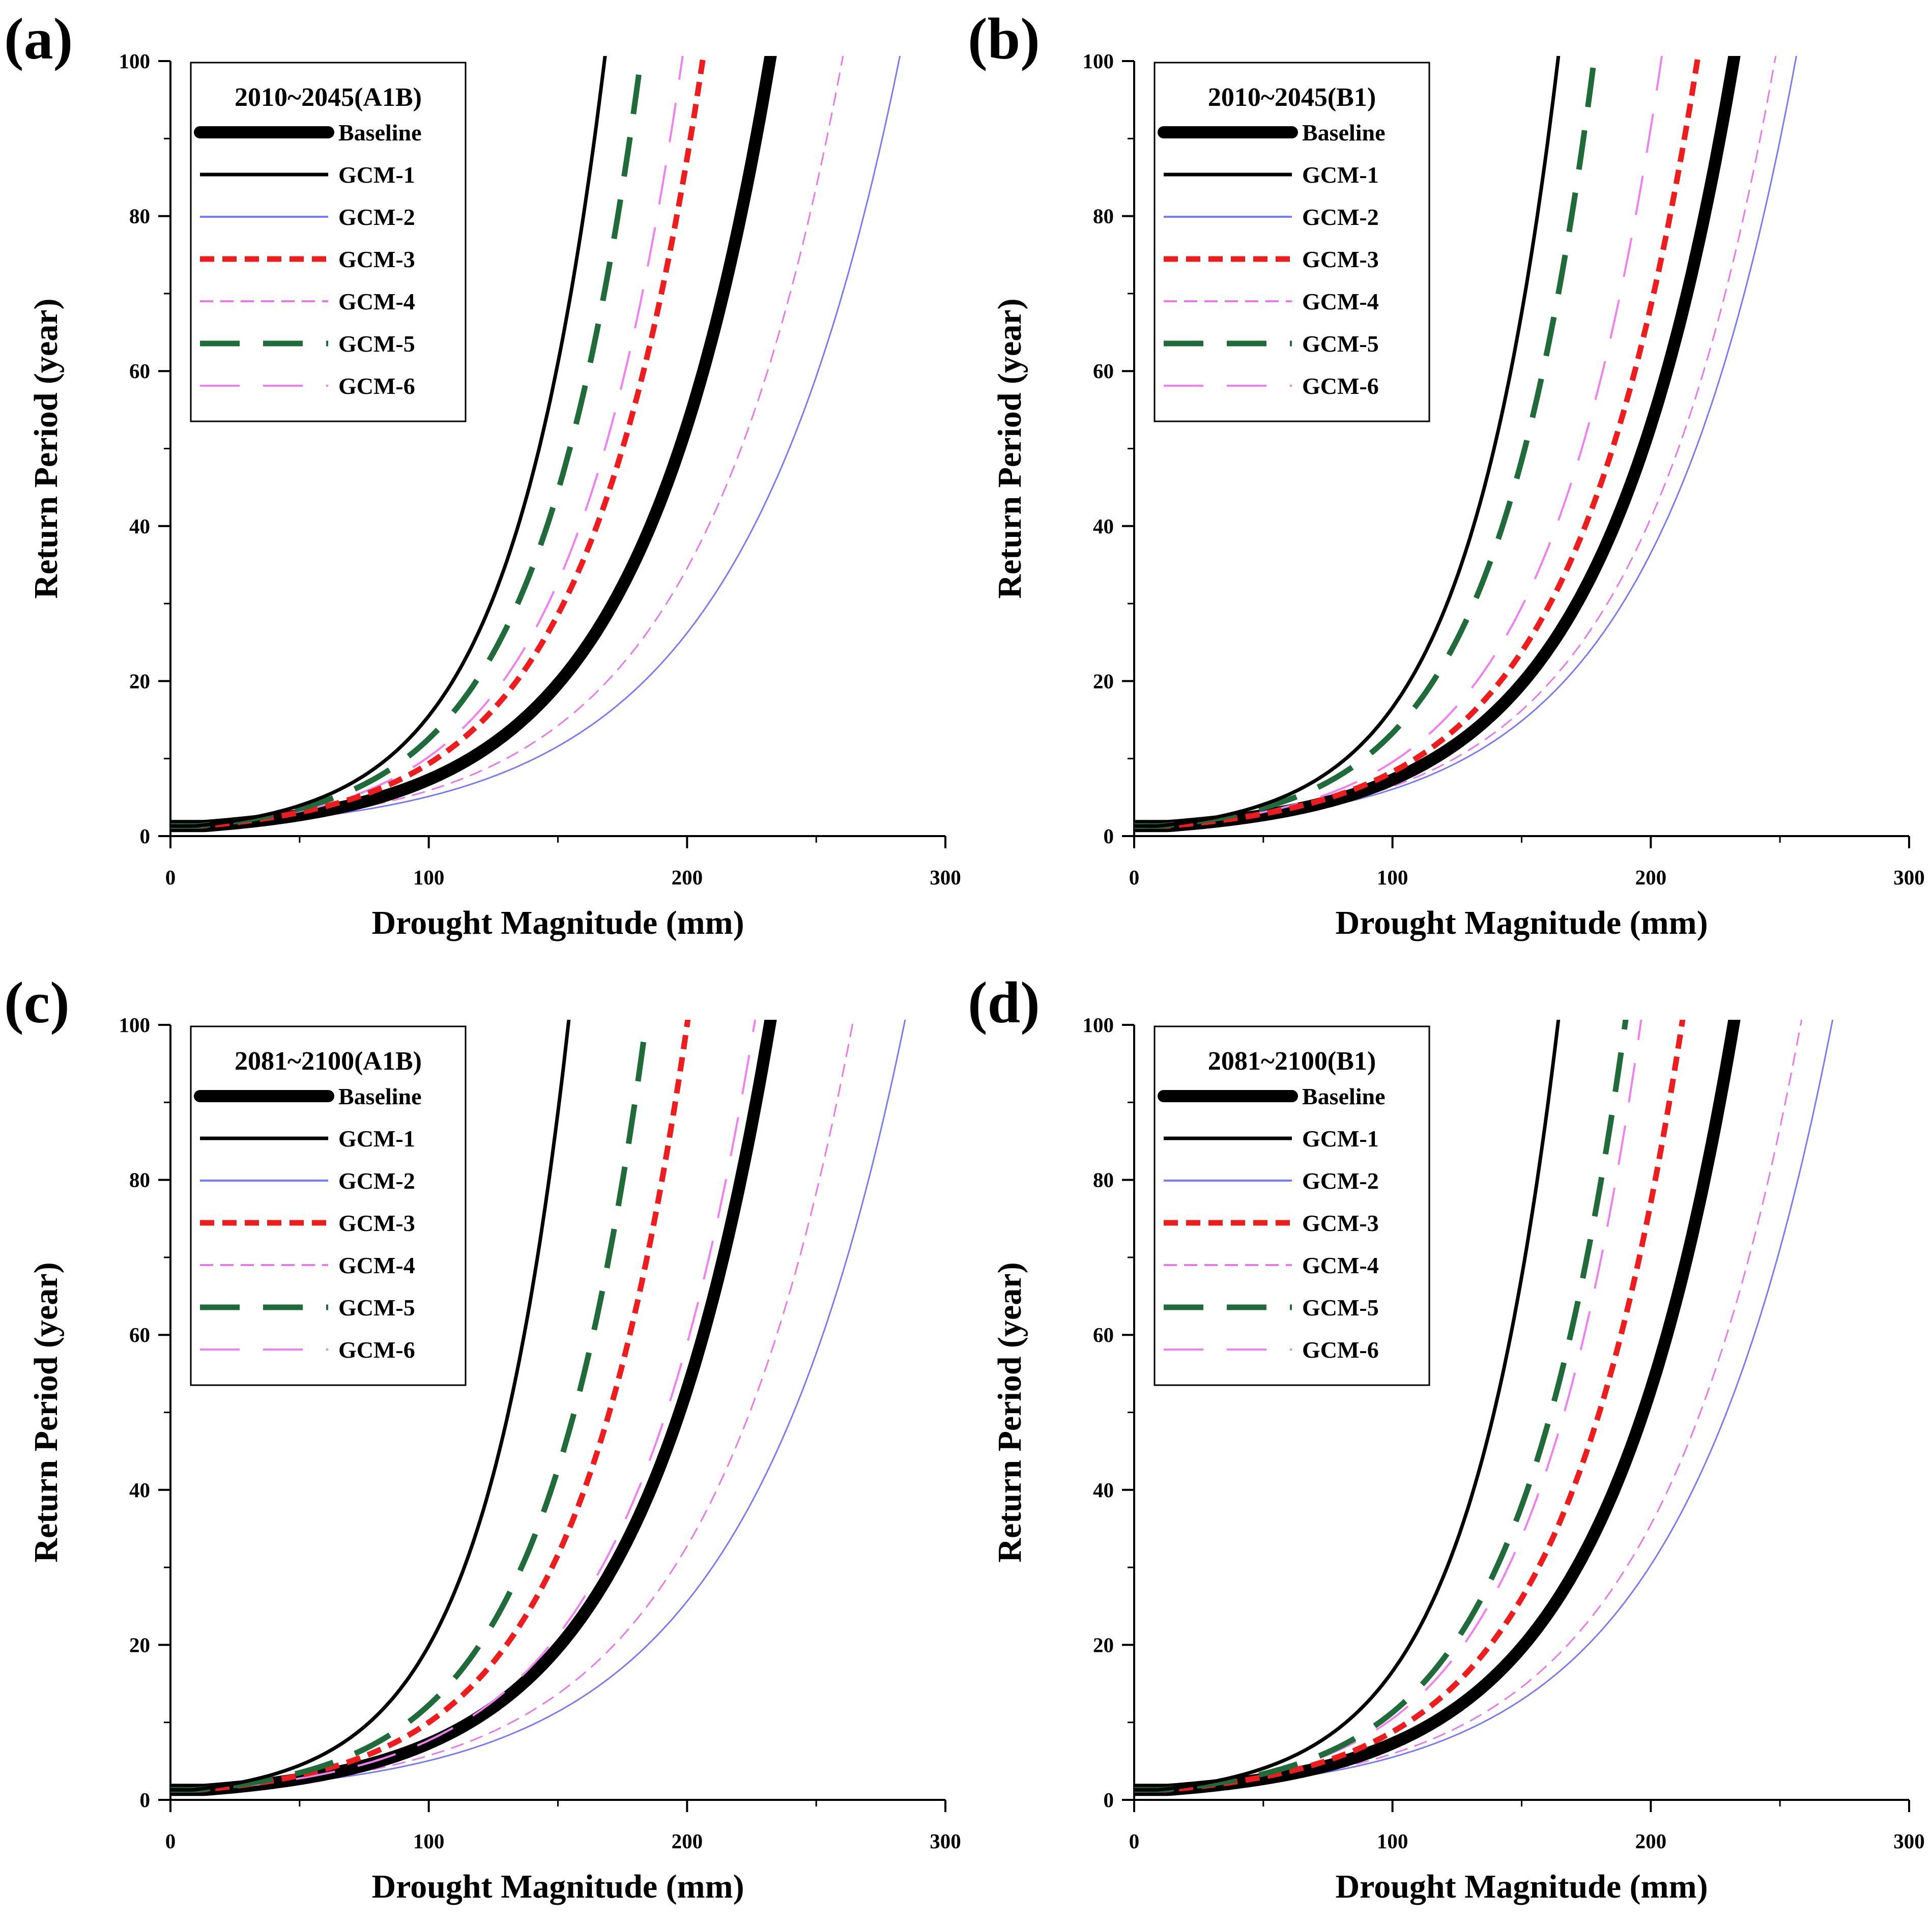 This screenshot has width=1932, height=1921. What do you see at coordinates (329, 1061) in the screenshot?
I see `legend-title: 2081~2100(A1B)` at bounding box center [329, 1061].